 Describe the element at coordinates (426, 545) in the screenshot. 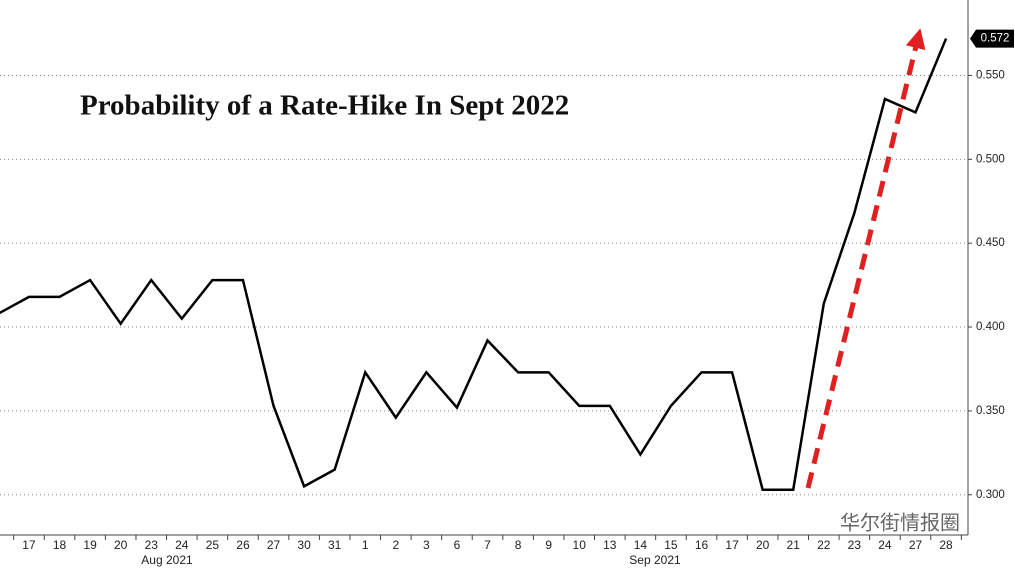

I see `x-tick-label: 3` at that location.